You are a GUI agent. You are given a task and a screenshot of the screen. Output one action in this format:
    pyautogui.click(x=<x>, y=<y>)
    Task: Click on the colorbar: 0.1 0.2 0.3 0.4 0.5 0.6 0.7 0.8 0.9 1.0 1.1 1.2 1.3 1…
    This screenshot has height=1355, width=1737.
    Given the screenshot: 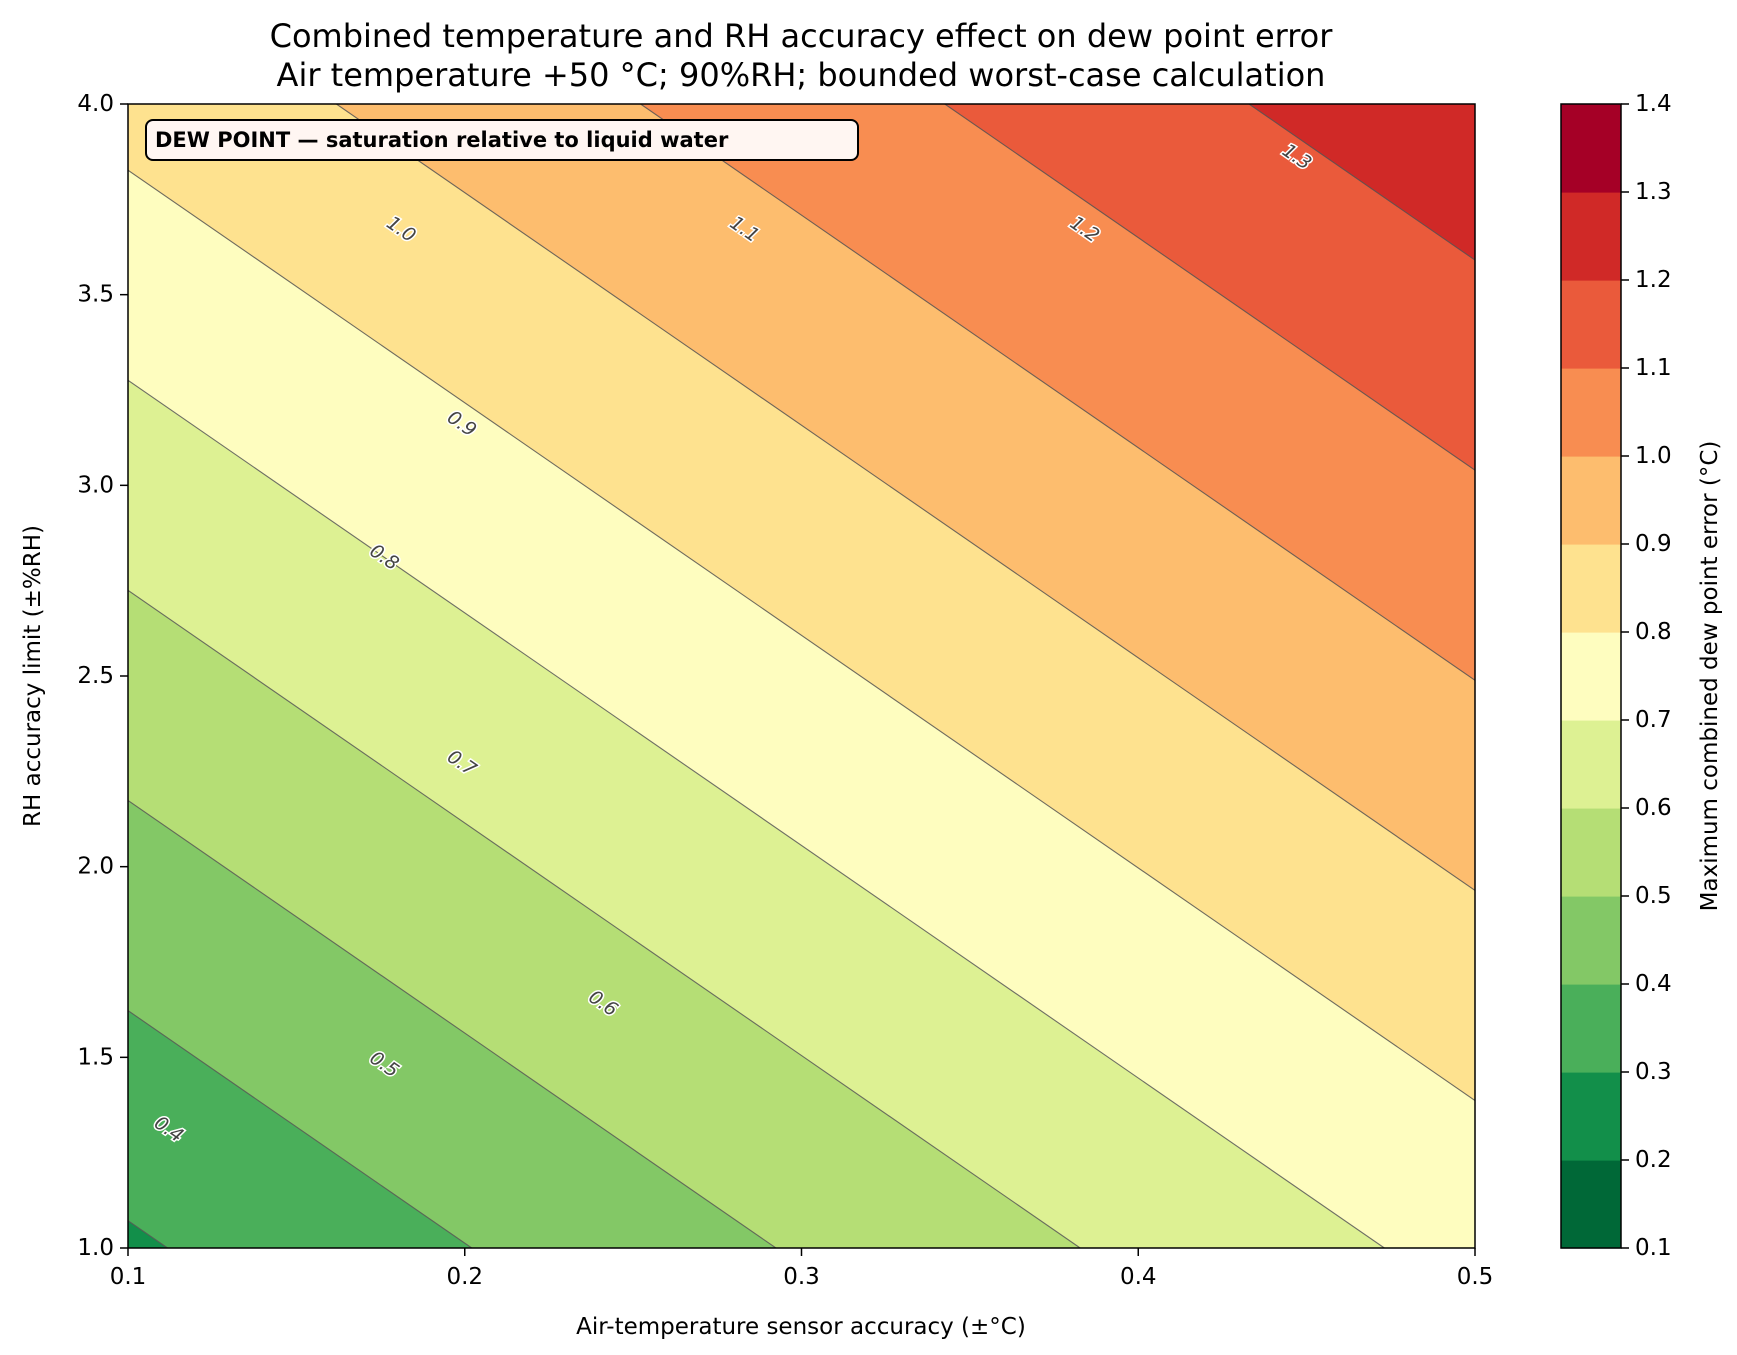 What is the action you would take?
    pyautogui.click(x=1616, y=676)
    